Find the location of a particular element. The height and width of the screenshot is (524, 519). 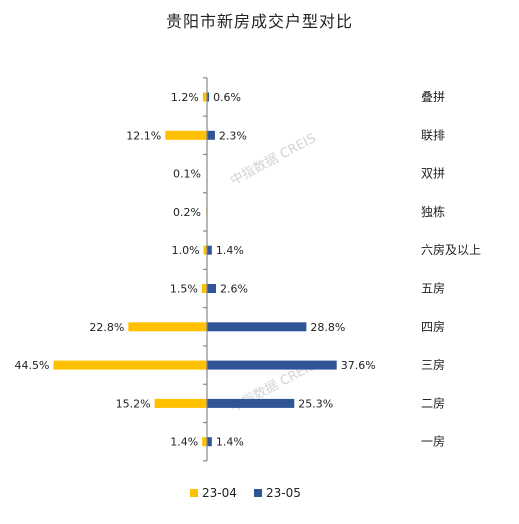

data-label-23-04: 1.0% is located at coordinates (186, 250).